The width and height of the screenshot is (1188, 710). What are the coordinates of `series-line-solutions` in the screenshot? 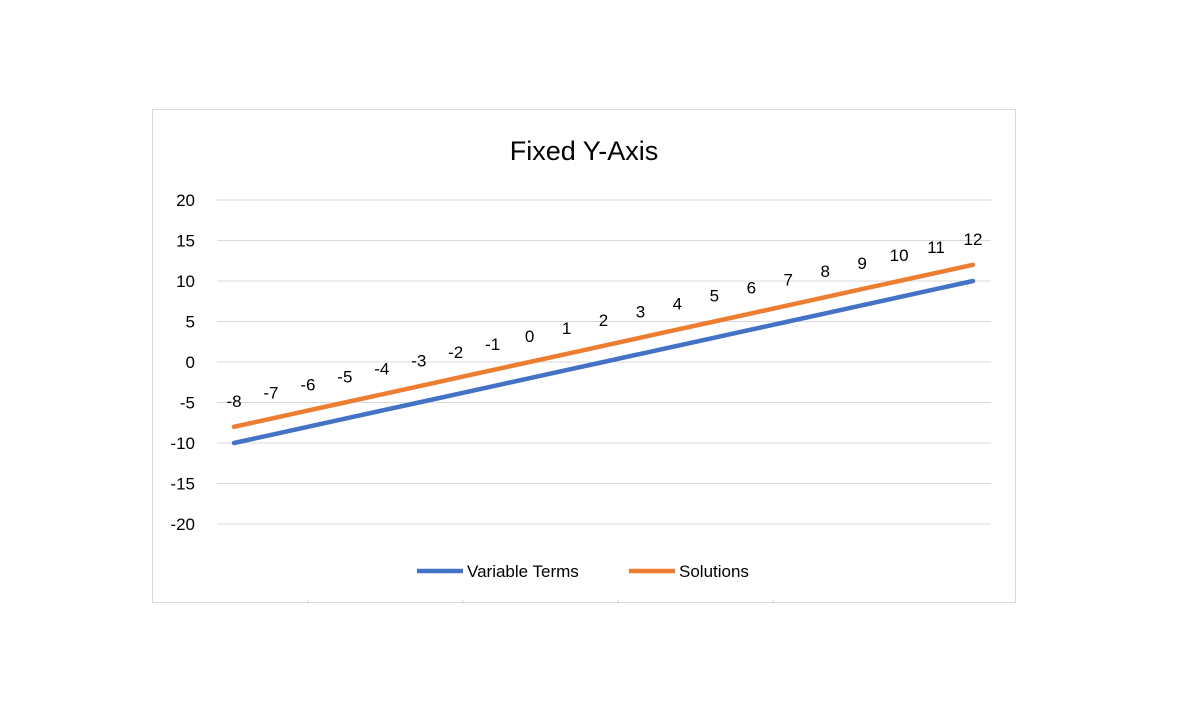 It's located at (603, 346).